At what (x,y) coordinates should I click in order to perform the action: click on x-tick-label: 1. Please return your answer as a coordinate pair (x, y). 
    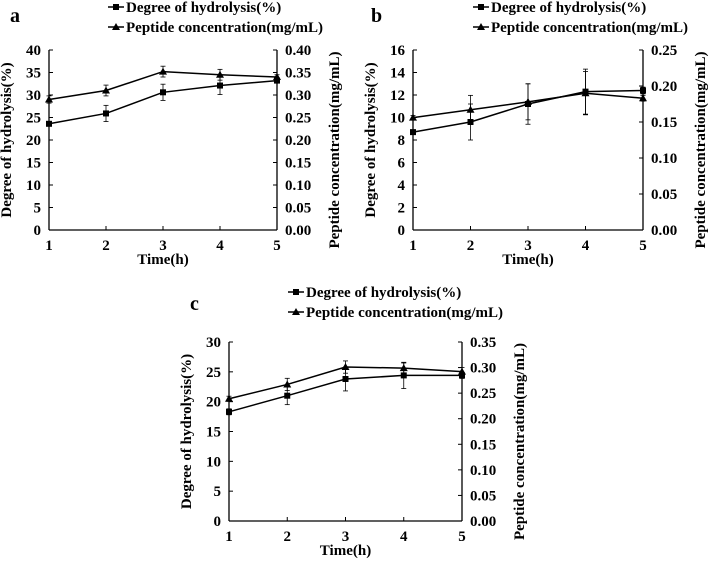
    Looking at the image, I should click on (49, 246).